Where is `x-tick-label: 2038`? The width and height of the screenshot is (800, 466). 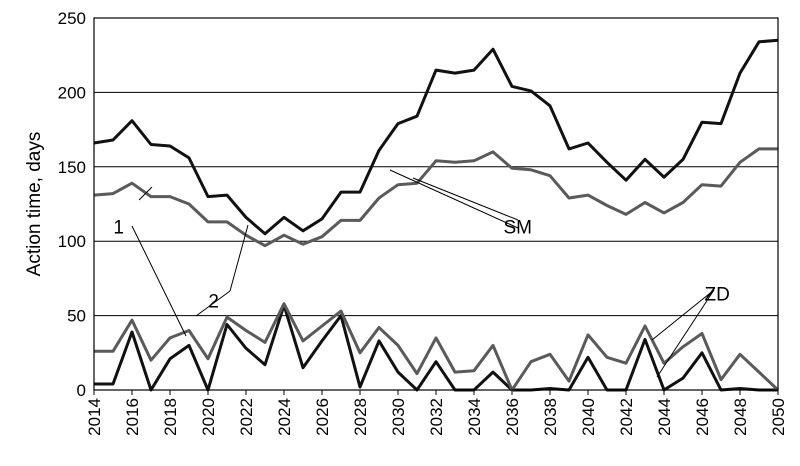
x-tick-label: 2038 is located at coordinates (550, 417).